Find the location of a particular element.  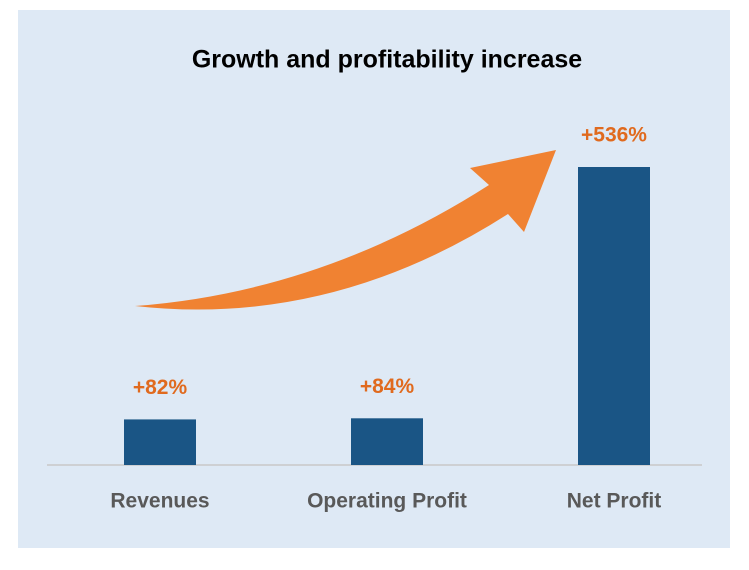

category-label: Revenues is located at coordinates (159, 501).